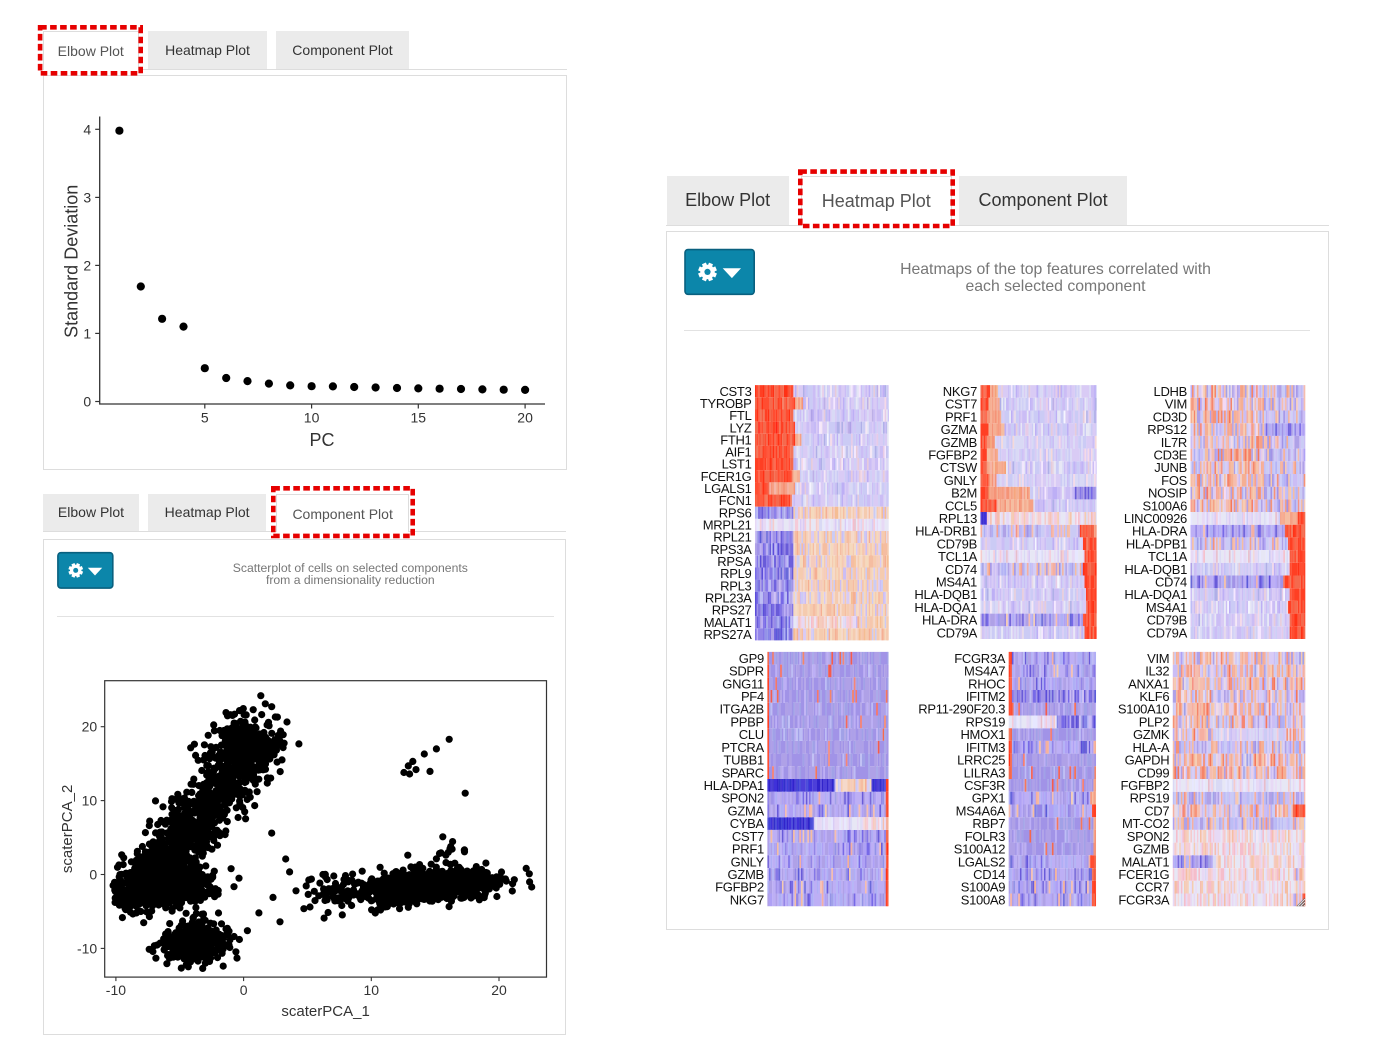 The width and height of the screenshot is (1375, 1057). What do you see at coordinates (735, 500) in the screenshot?
I see `svg-text: FCN1` at bounding box center [735, 500].